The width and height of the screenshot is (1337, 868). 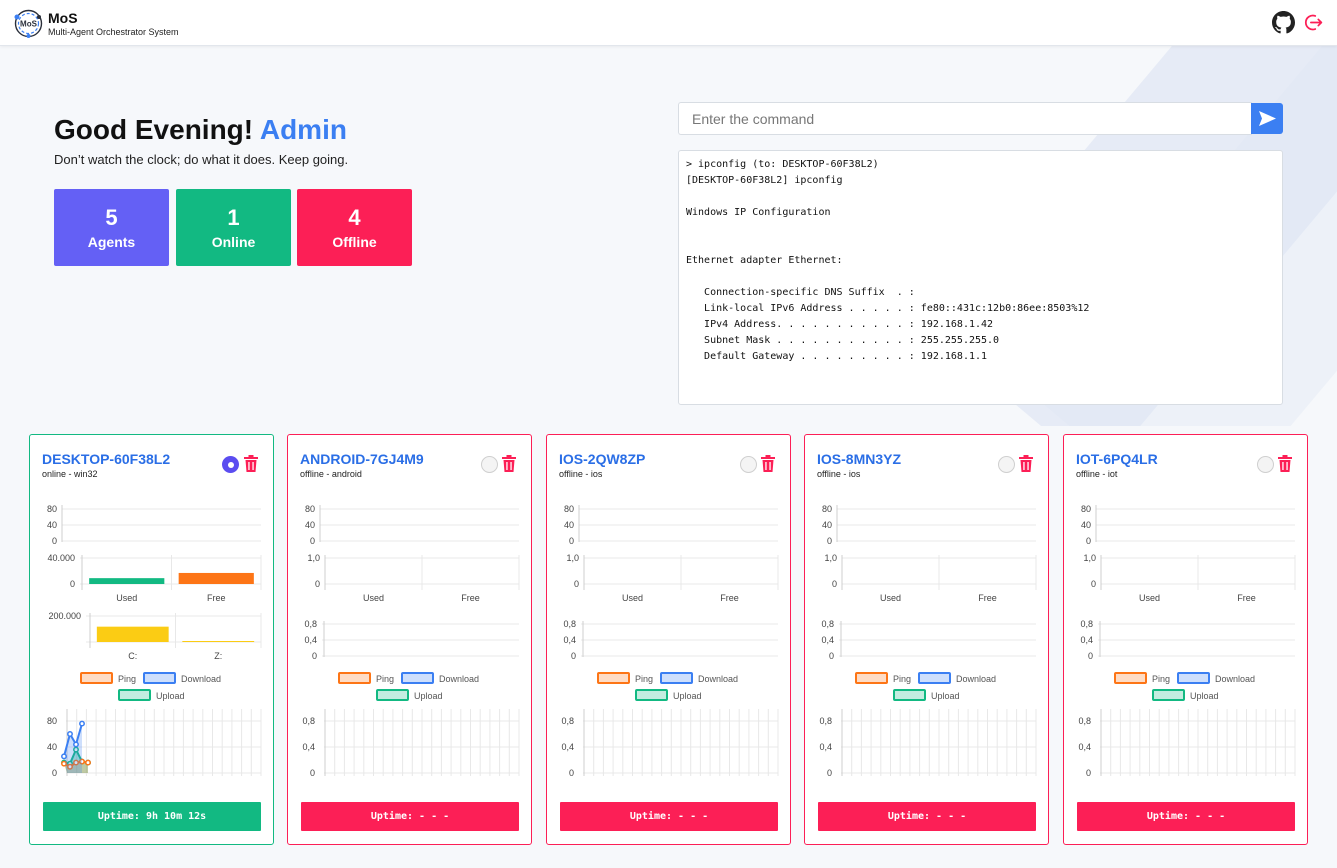 I want to click on stat-agents: 5 Agents, so click(x=111, y=227).